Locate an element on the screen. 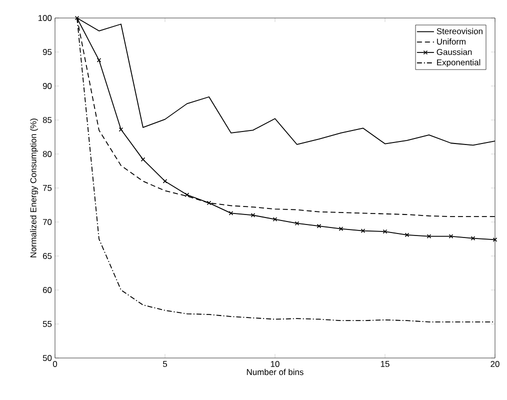 The width and height of the screenshot is (507, 400). x-tick-label: 0 is located at coordinates (55, 364).